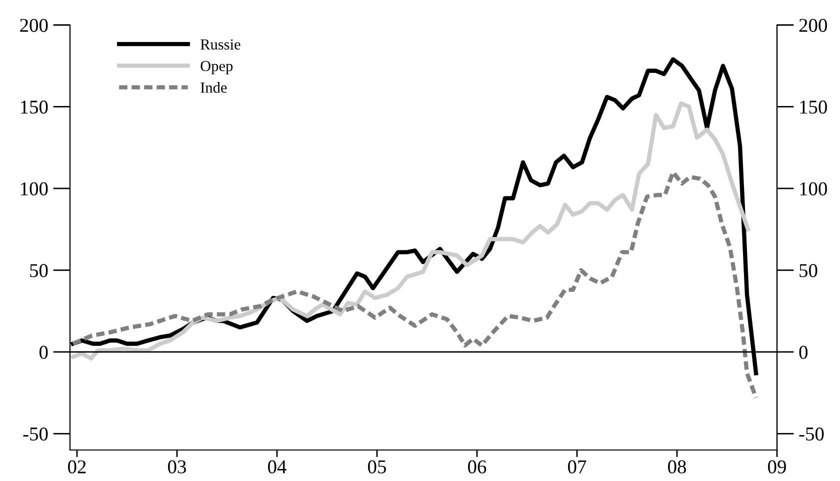 This screenshot has width=840, height=481. What do you see at coordinates (77, 467) in the screenshot?
I see `x-tick-label: 02` at bounding box center [77, 467].